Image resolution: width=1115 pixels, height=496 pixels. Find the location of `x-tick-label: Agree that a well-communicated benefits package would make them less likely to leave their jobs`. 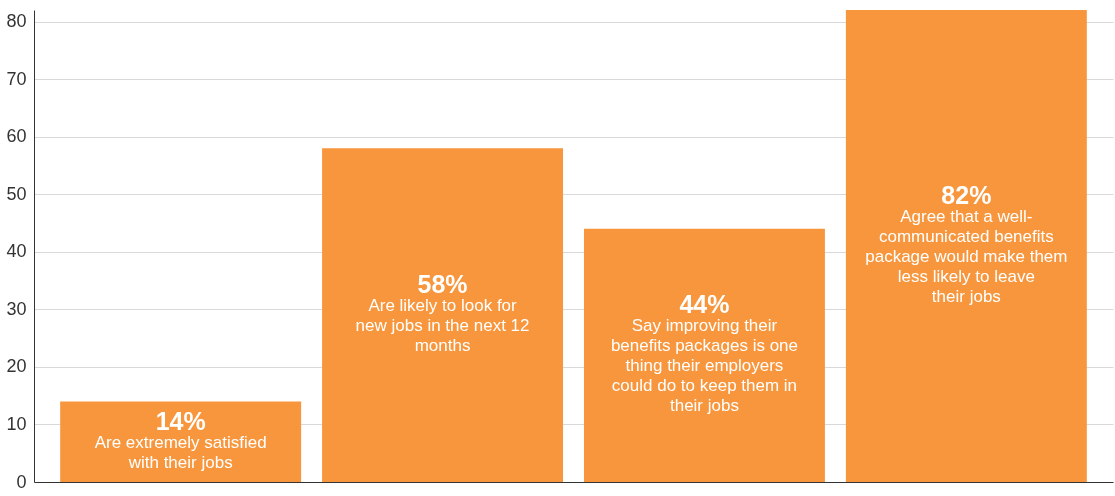

x-tick-label: Agree that a well-communicated benefits package would make them less likely to leave their jobs is located at coordinates (966, 256).